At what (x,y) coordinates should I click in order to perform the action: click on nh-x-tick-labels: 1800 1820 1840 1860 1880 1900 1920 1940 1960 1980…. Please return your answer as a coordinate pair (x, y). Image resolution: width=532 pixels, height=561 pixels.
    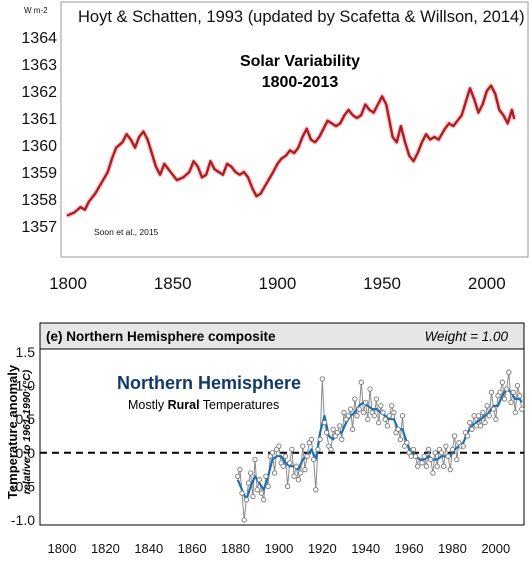
    Looking at the image, I should click on (279, 548).